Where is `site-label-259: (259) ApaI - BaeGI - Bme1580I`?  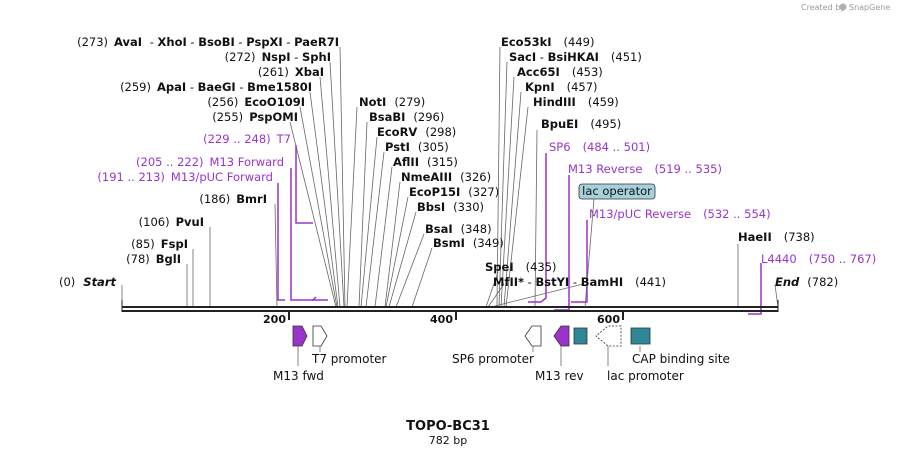
site-label-259: (259) ApaI - BaeGI - Bme1580I is located at coordinates (216, 87).